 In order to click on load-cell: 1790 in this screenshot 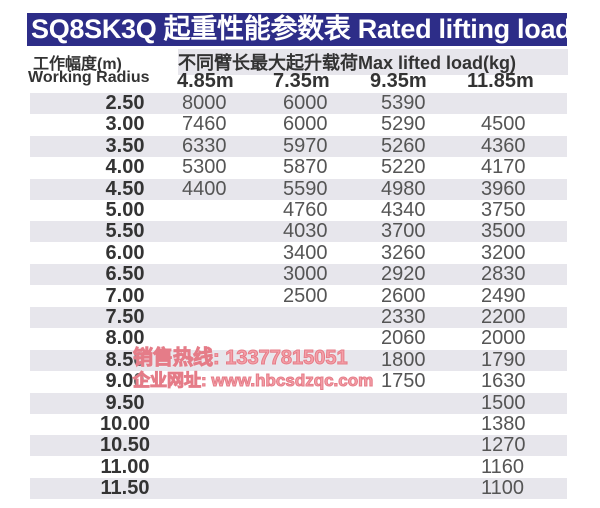, I will do `click(503, 359)`.